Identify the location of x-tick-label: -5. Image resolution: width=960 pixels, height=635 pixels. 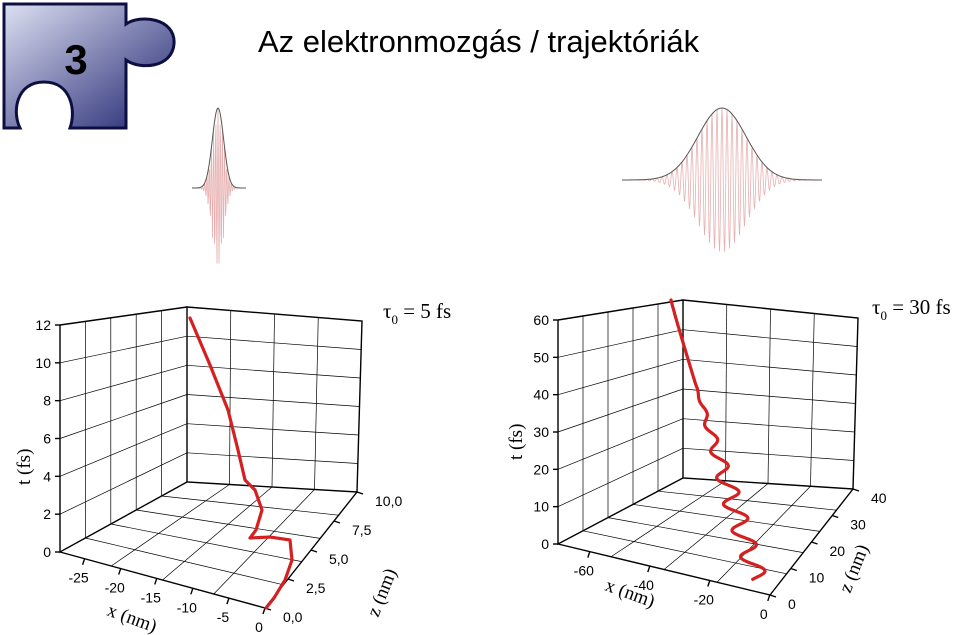
(223, 617).